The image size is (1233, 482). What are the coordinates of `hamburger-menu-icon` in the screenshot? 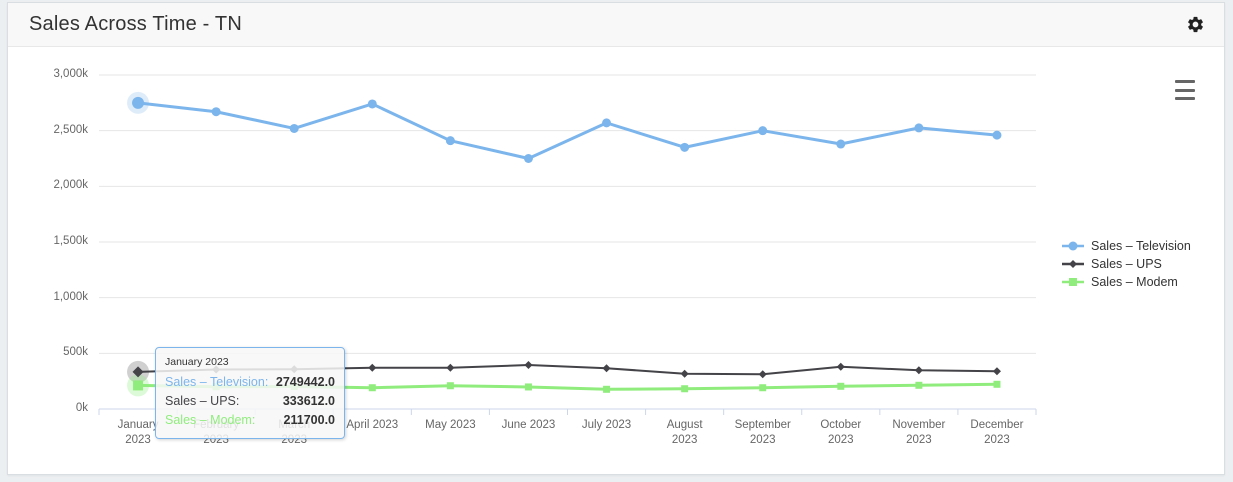 It's located at (1185, 81).